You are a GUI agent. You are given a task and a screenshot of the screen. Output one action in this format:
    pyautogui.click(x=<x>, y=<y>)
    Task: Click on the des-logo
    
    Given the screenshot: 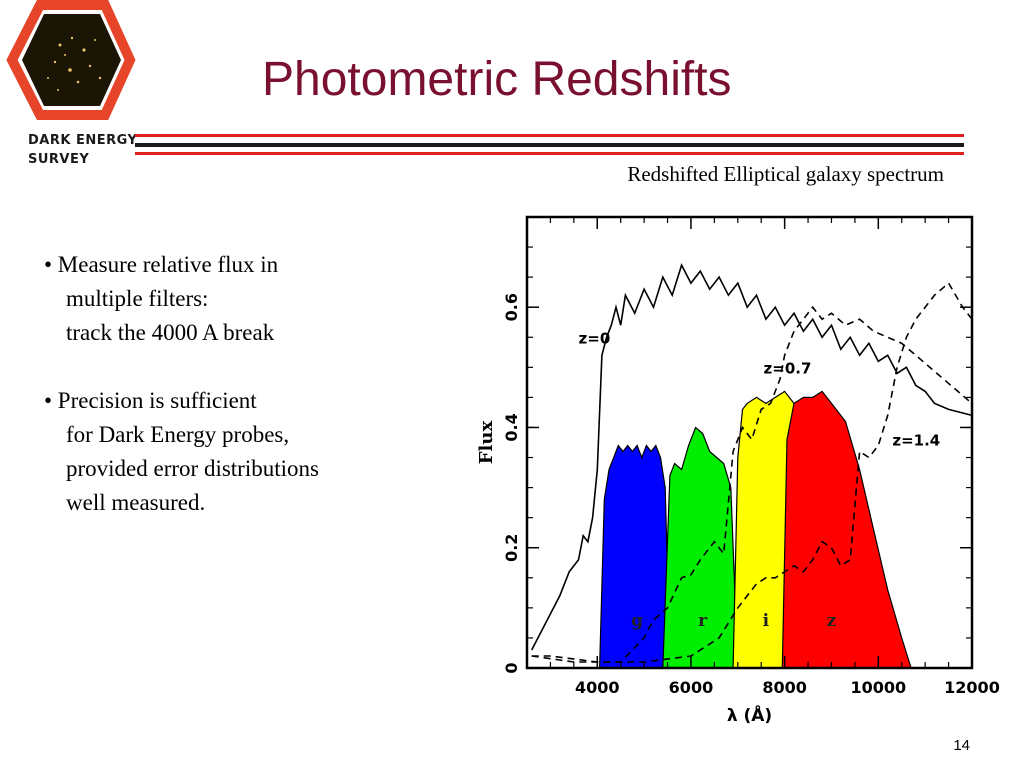 What is the action you would take?
    pyautogui.click(x=71, y=60)
    